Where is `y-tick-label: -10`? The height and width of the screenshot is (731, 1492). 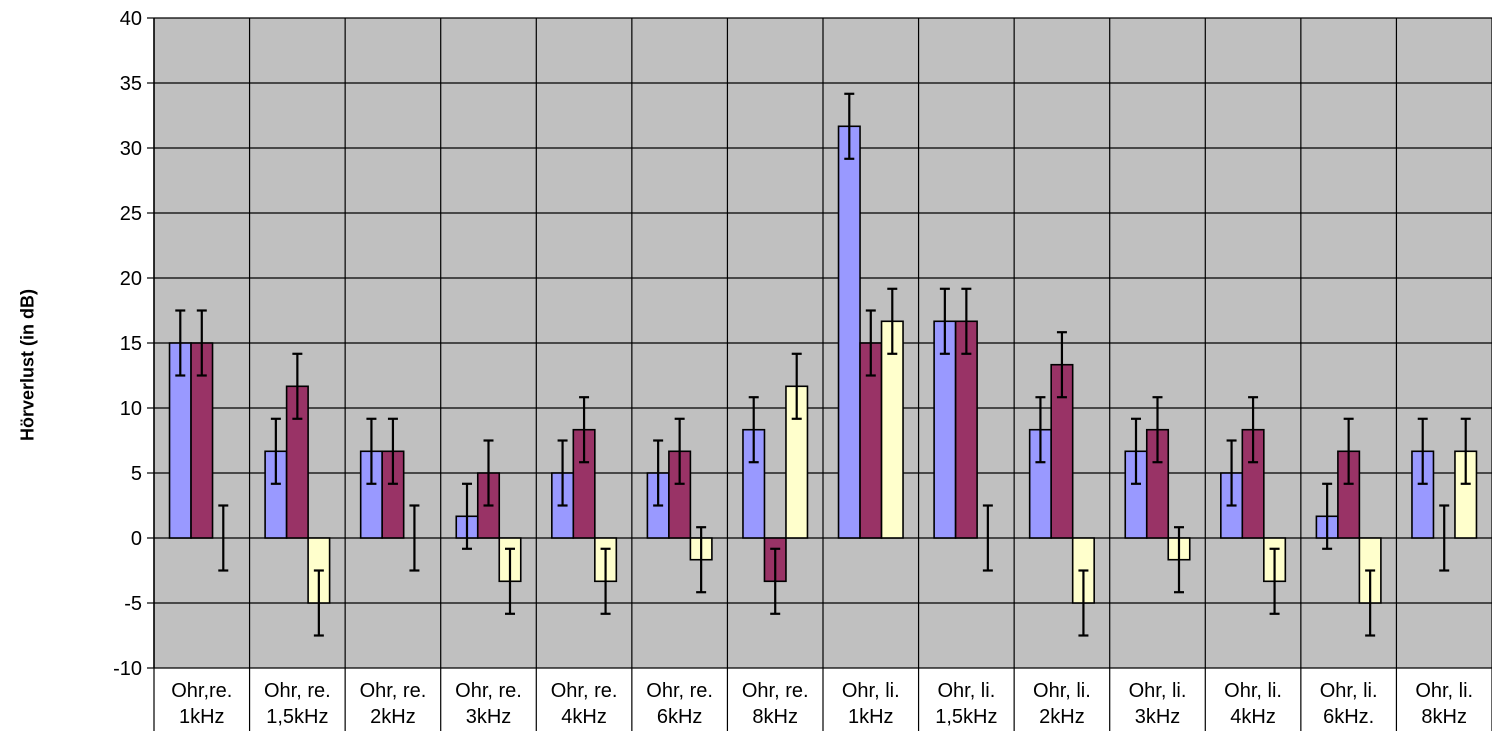 y-tick-label: -10 is located at coordinates (127, 669).